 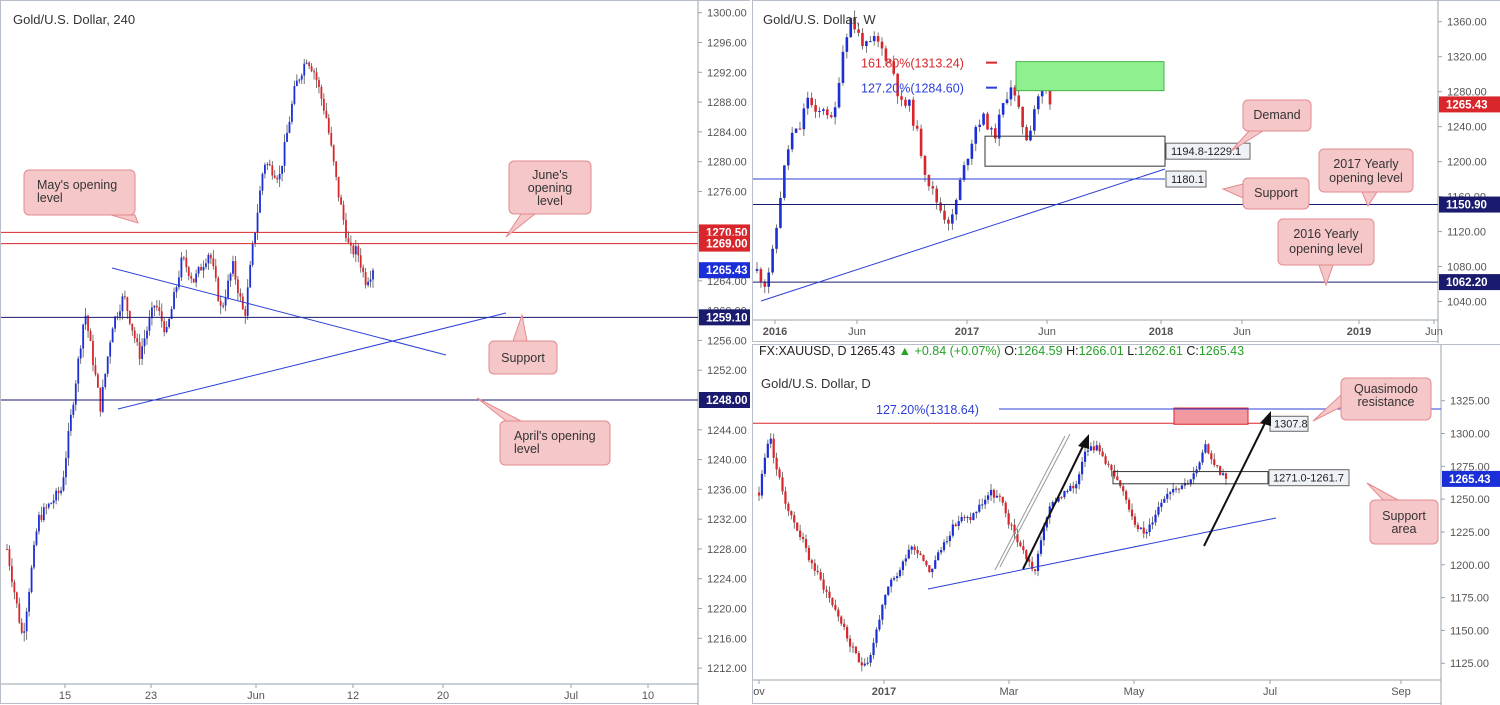 What do you see at coordinates (555, 436) in the screenshot?
I see `aprils-opening-callout-text: April's opening` at bounding box center [555, 436].